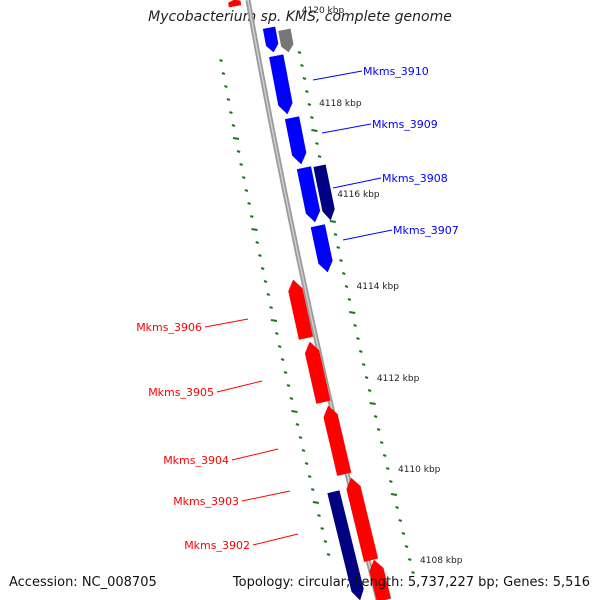 The height and width of the screenshot is (600, 600). Describe the element at coordinates (206, 501) in the screenshot. I see `gene-label-reverse: Mkms_3903` at that location.